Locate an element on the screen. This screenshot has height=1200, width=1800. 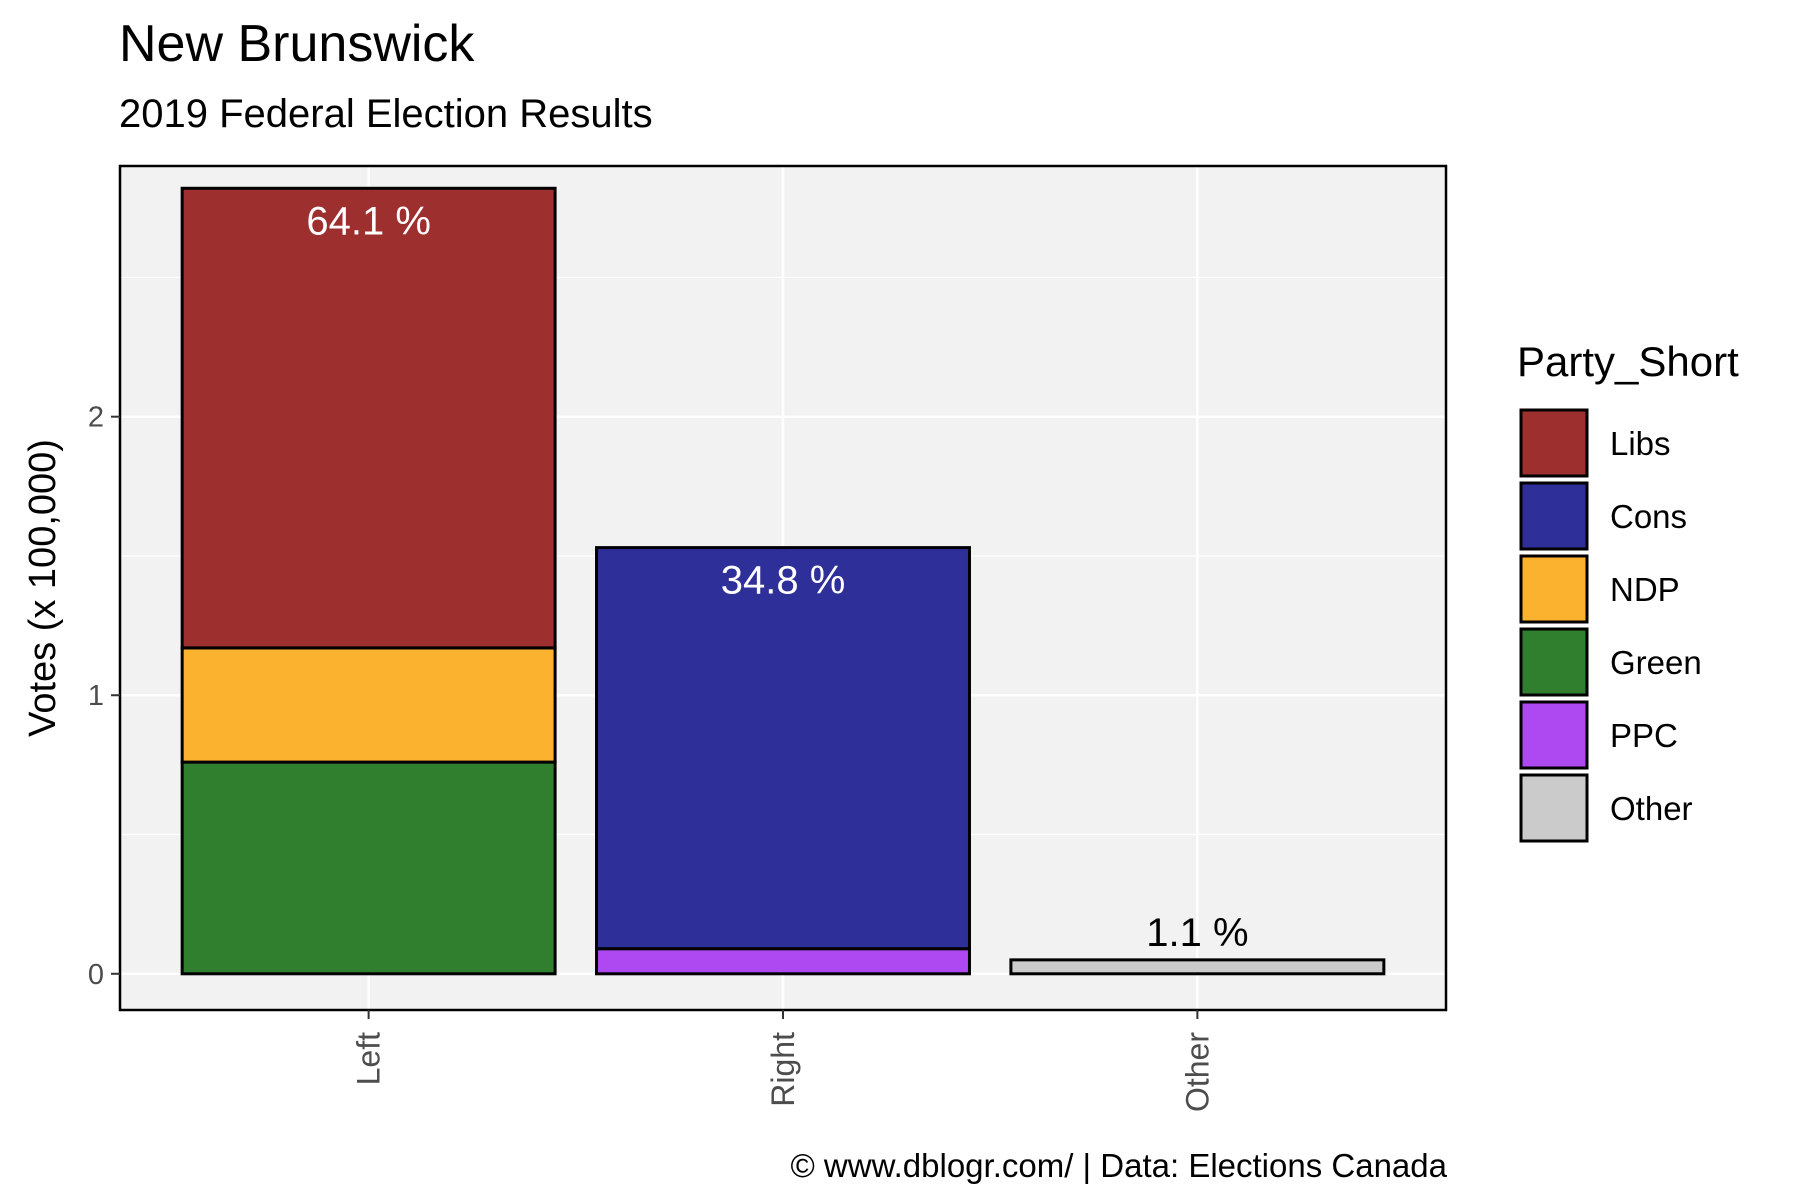
legend-label-cons: Cons is located at coordinates (1648, 516).